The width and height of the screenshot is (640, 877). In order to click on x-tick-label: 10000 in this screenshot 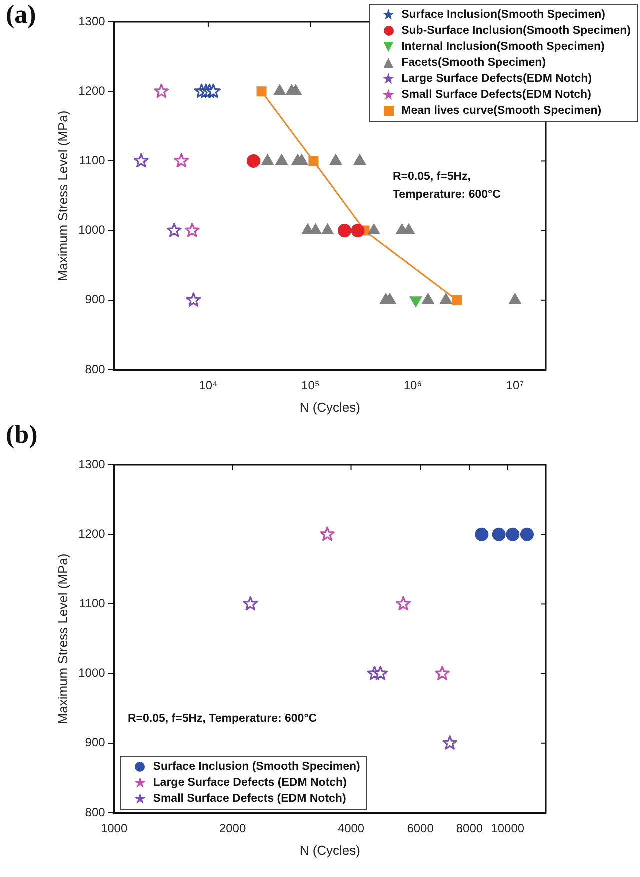, I will do `click(508, 829)`.